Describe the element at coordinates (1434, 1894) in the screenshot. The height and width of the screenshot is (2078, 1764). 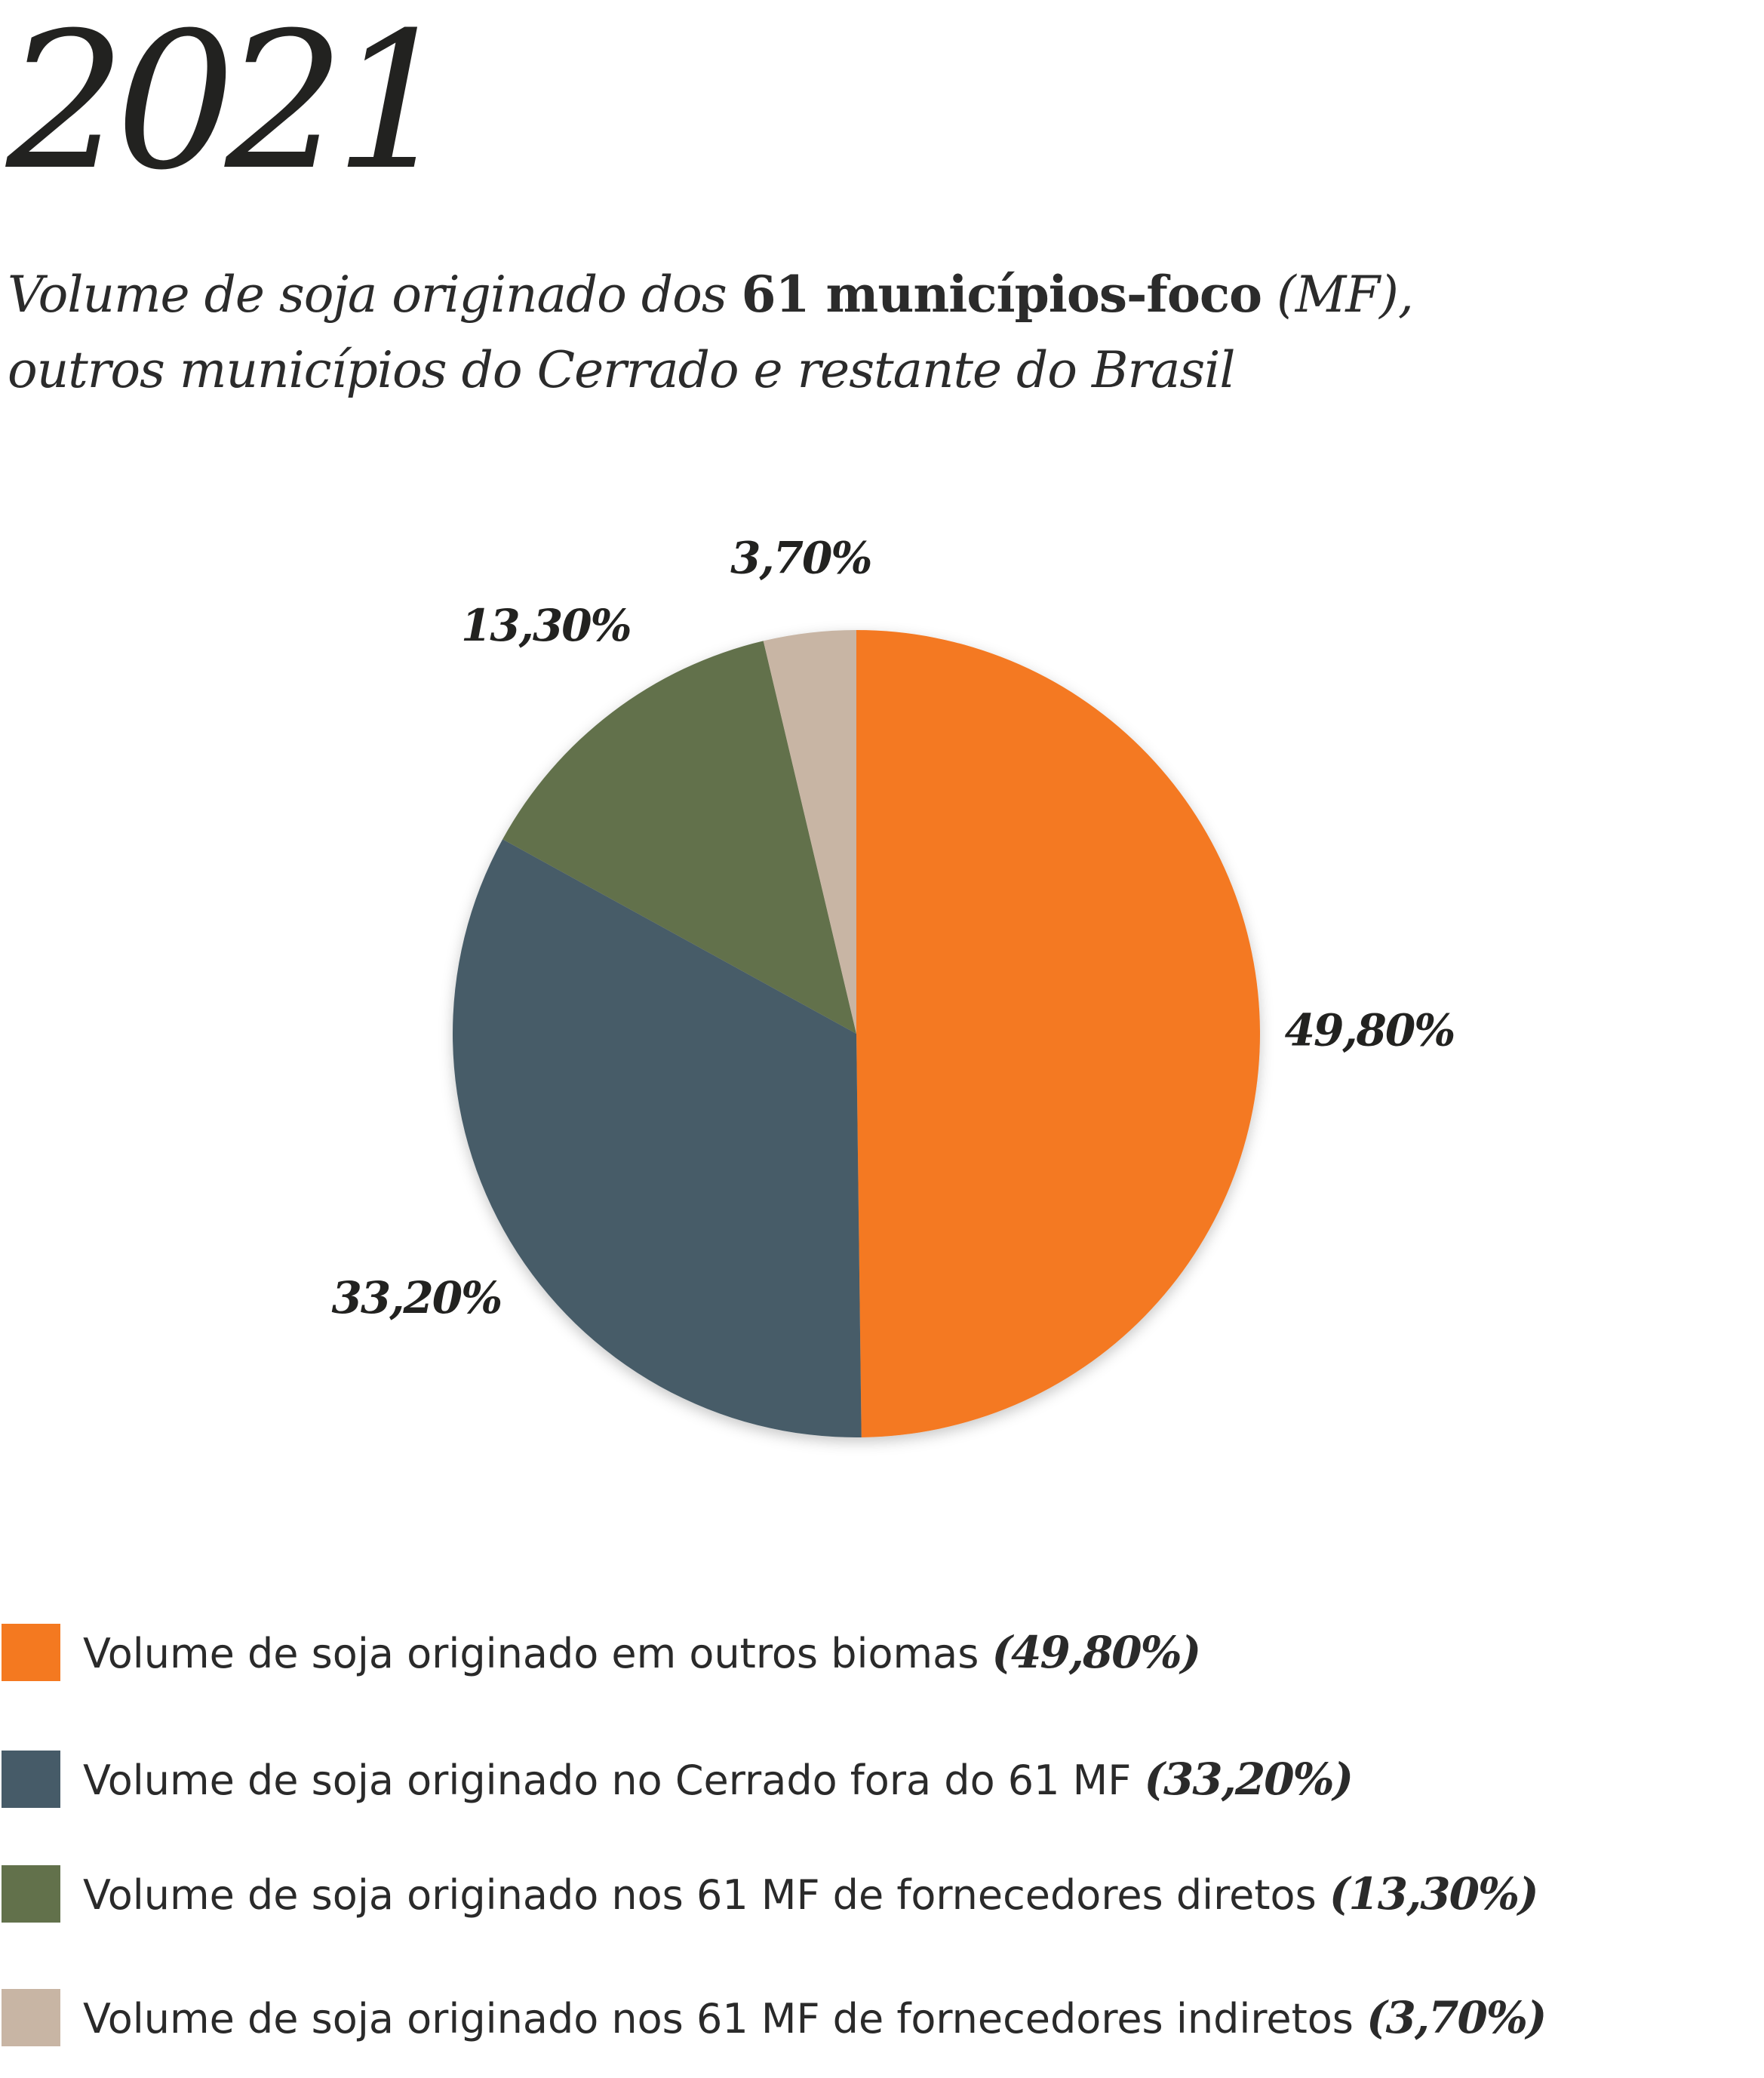
I see `legend-percentage: (13,30%)` at that location.